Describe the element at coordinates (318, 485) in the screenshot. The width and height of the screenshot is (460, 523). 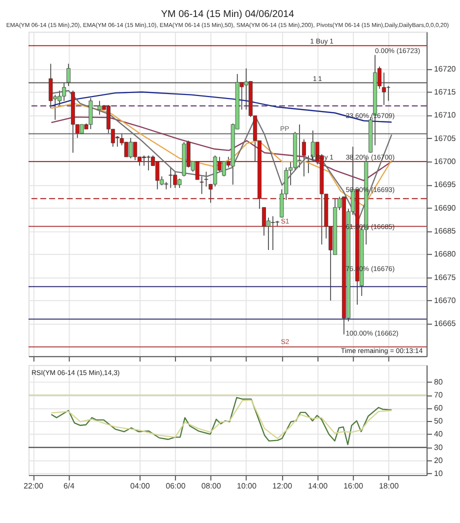
I see `x-tick-label: 14:00` at that location.